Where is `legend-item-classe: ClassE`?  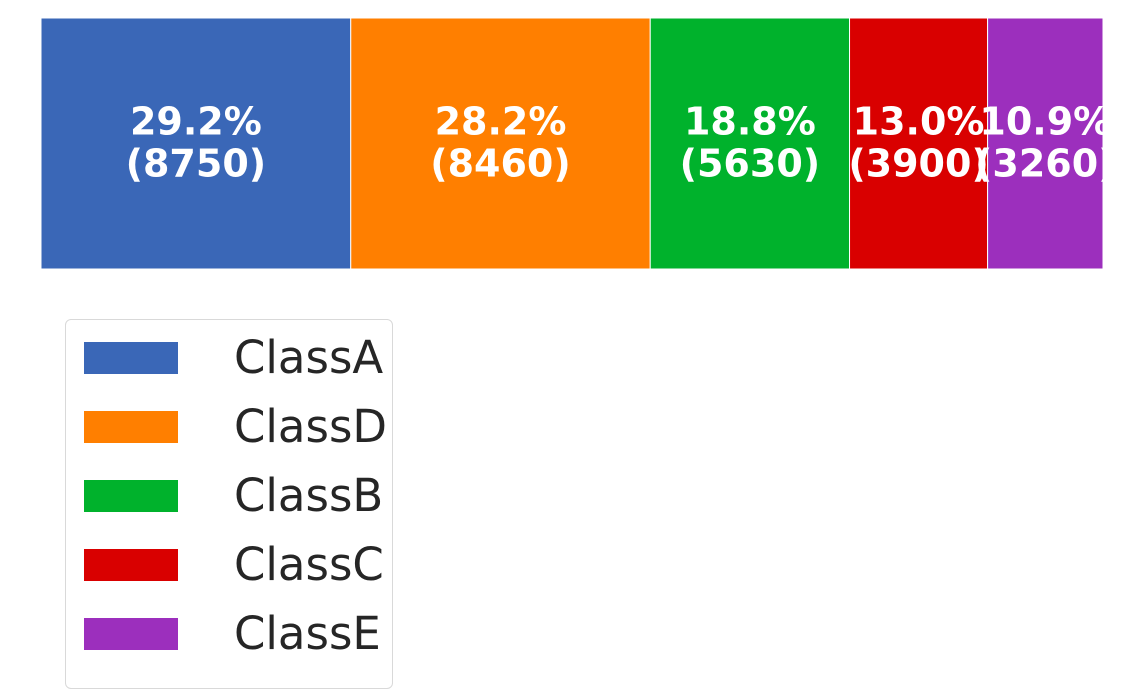 legend-item-classe: ClassE is located at coordinates (234, 634).